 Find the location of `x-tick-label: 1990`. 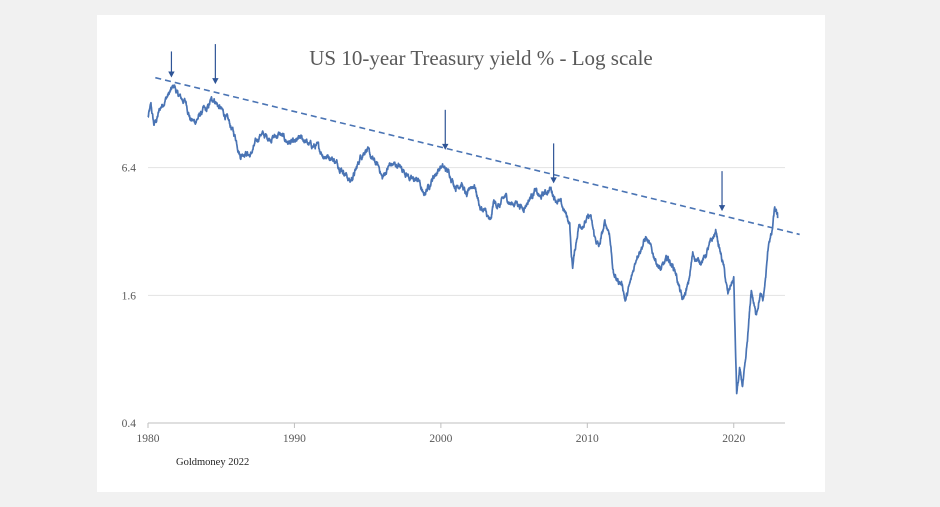

x-tick-label: 1990 is located at coordinates (294, 439).